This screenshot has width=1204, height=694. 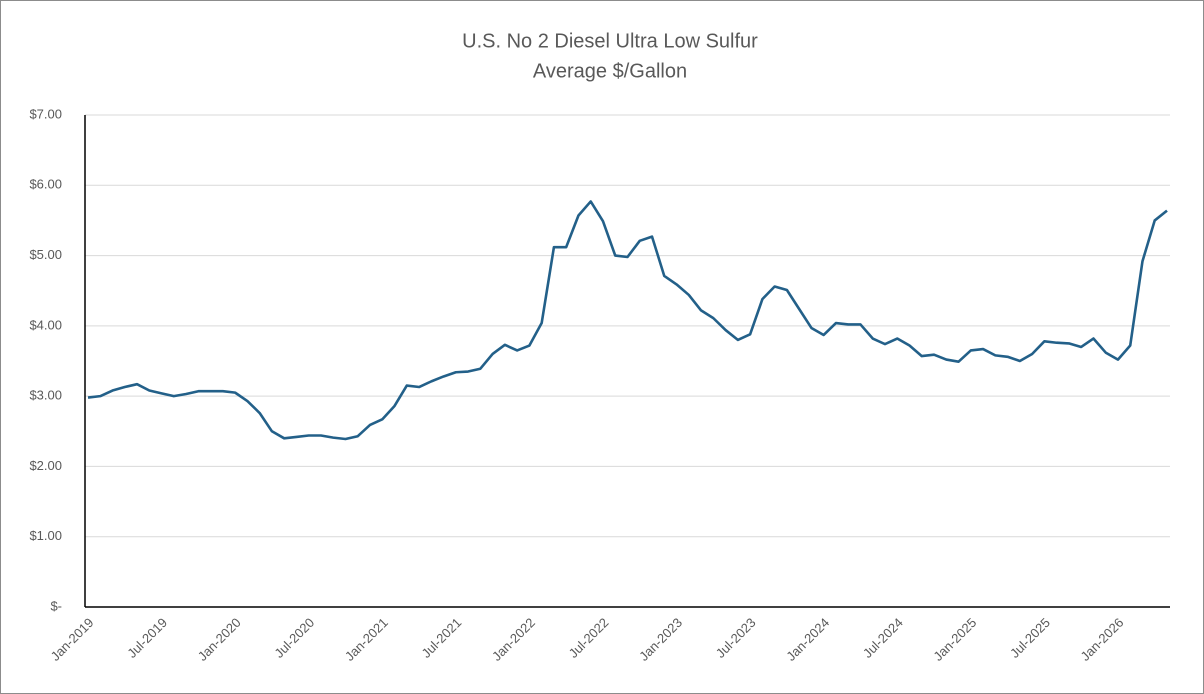 I want to click on y-tick-label: $6.00, so click(x=45, y=184).